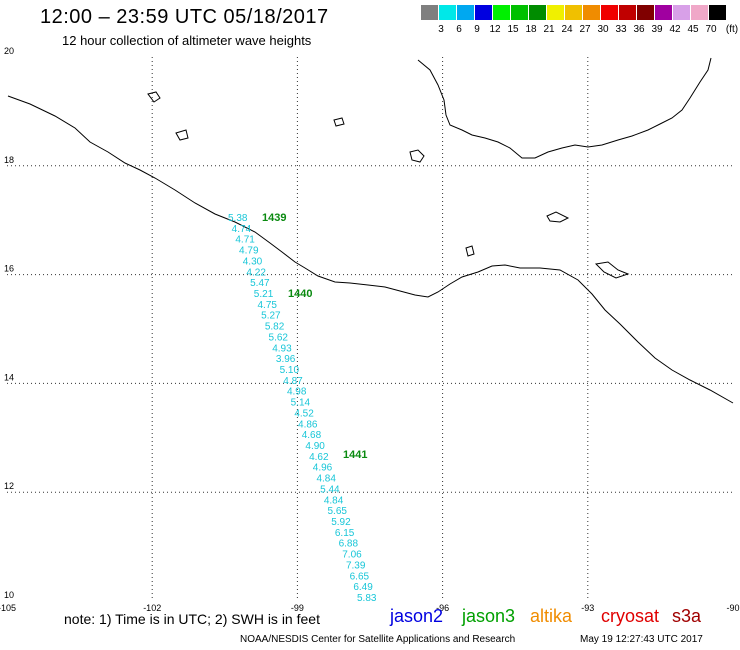  Describe the element at coordinates (315, 446) in the screenshot. I see `swh-value-label: 4.90` at that location.